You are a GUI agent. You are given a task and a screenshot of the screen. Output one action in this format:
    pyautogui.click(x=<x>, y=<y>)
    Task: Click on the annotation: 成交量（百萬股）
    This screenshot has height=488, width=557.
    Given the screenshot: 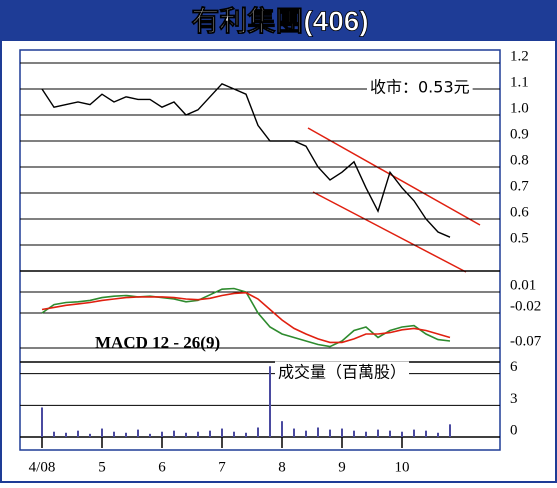 What is the action you would take?
    pyautogui.click(x=342, y=372)
    